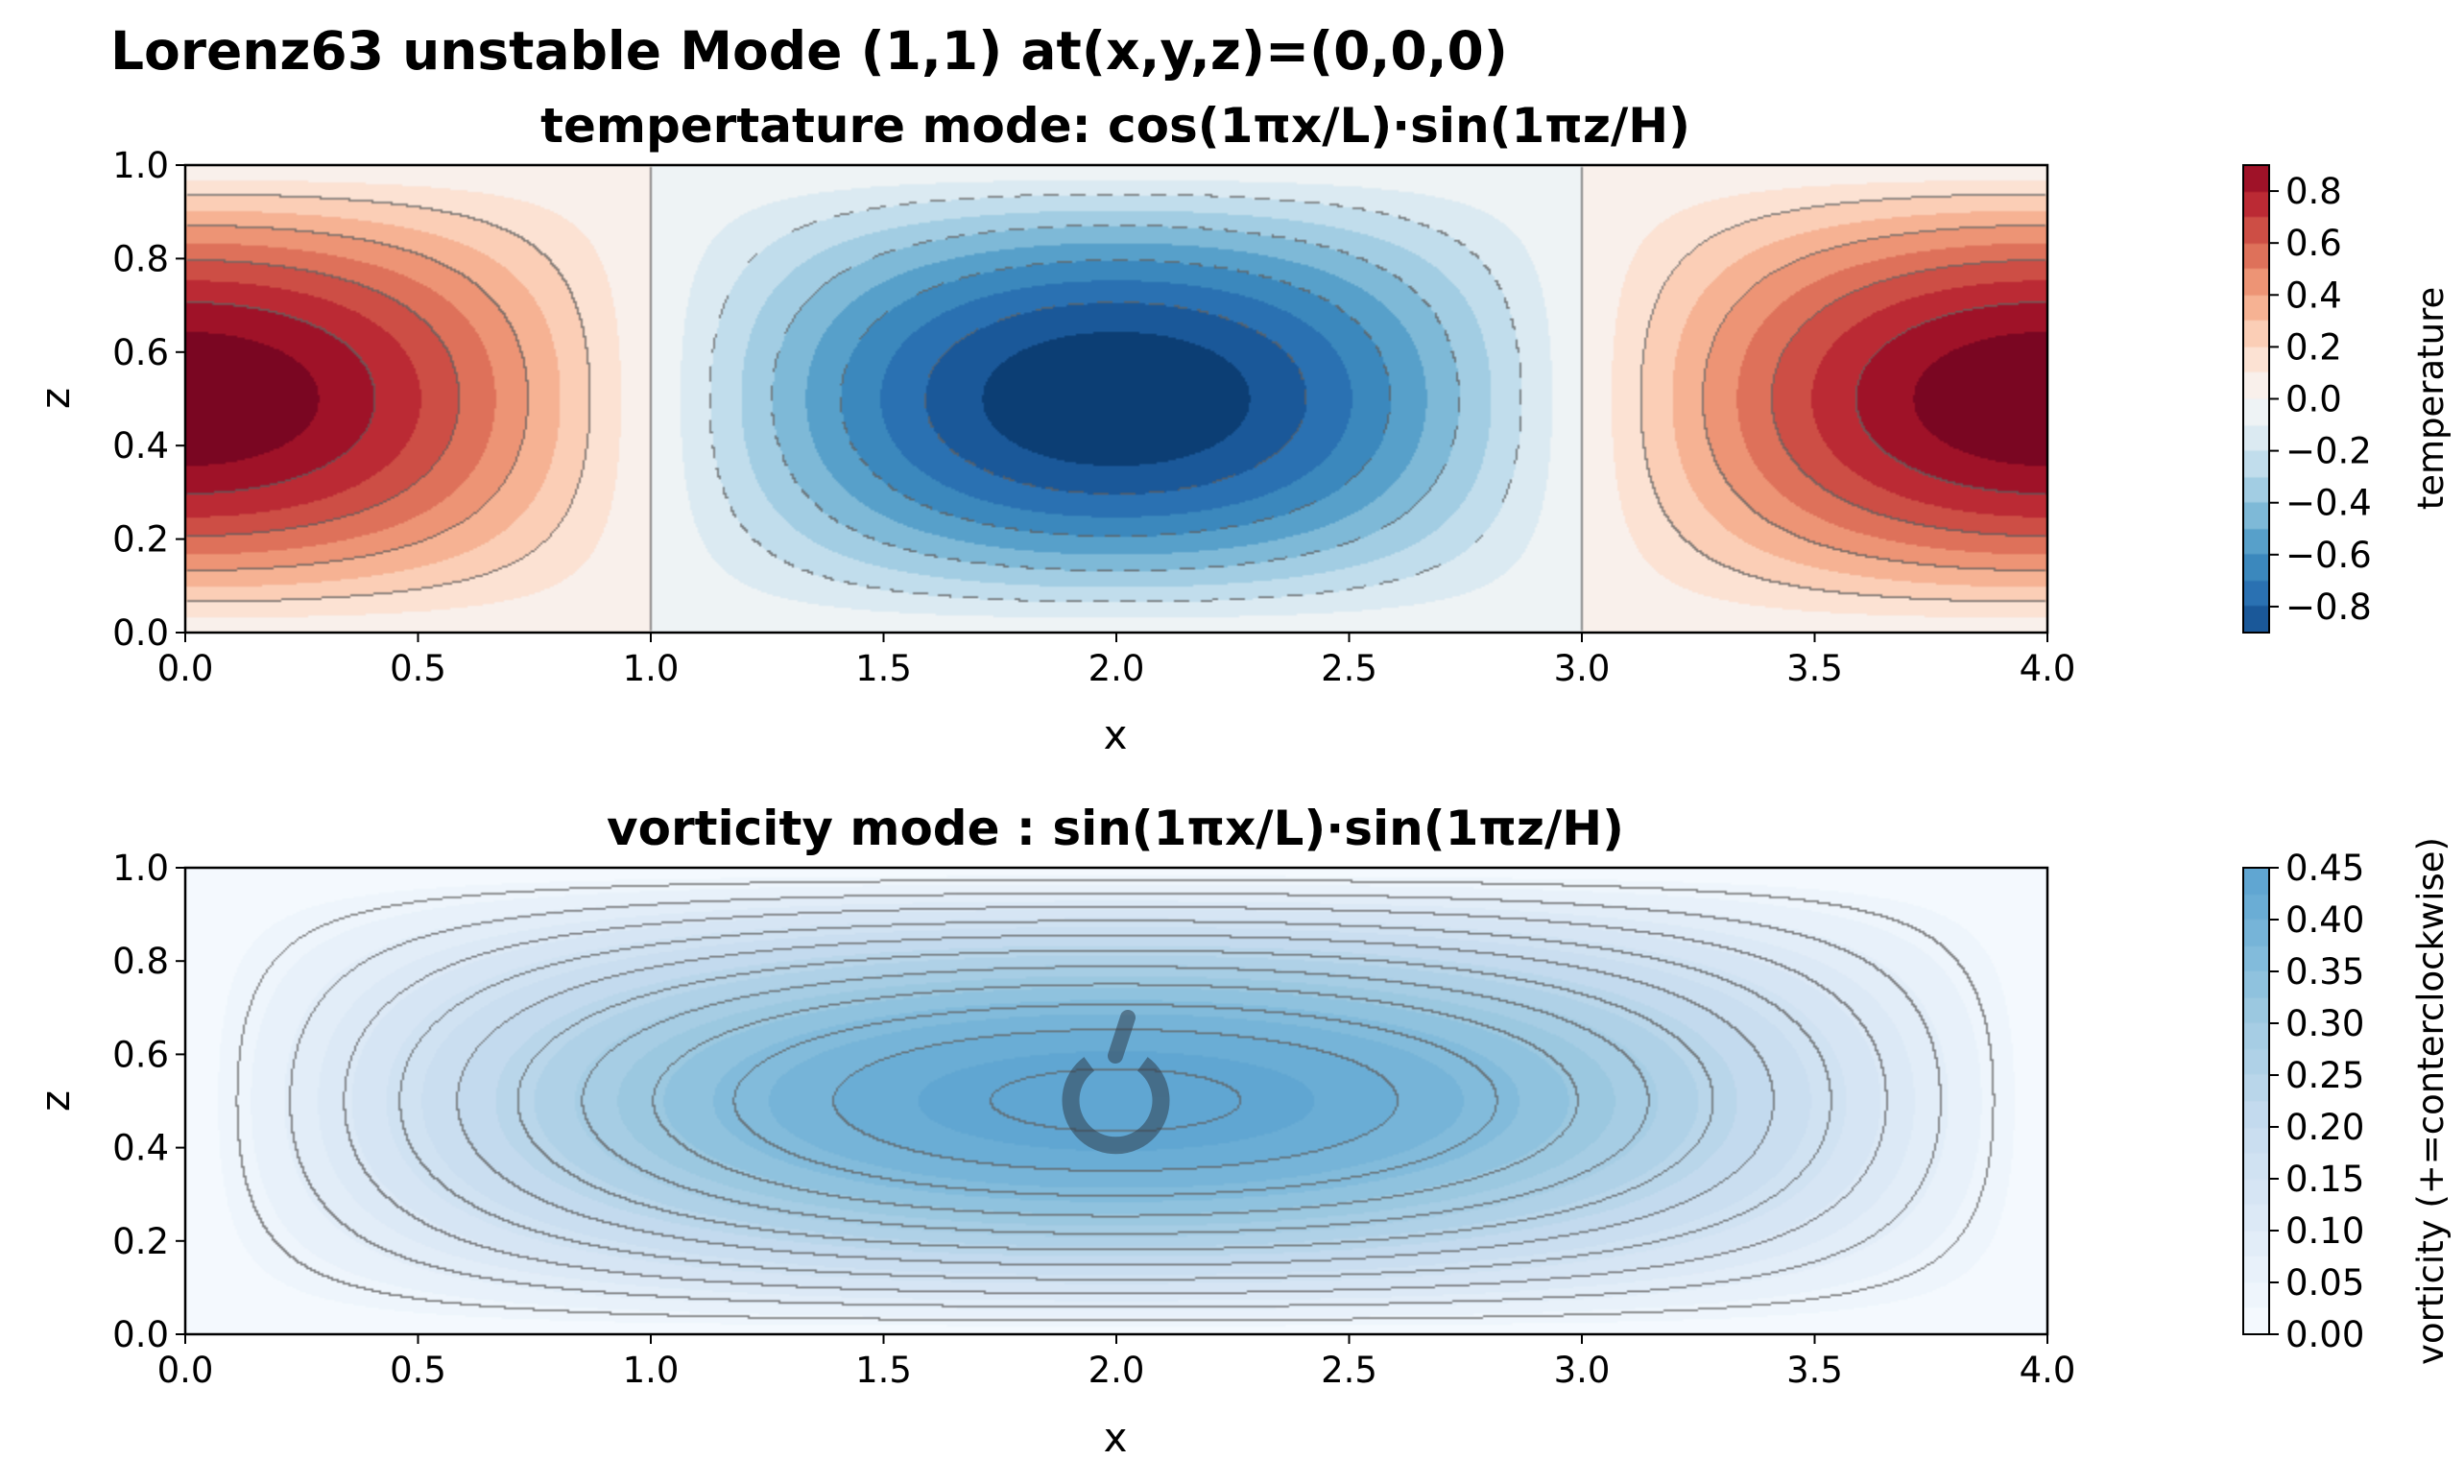  I want to click on temperature-y-axis-label: z, so click(55, 399).